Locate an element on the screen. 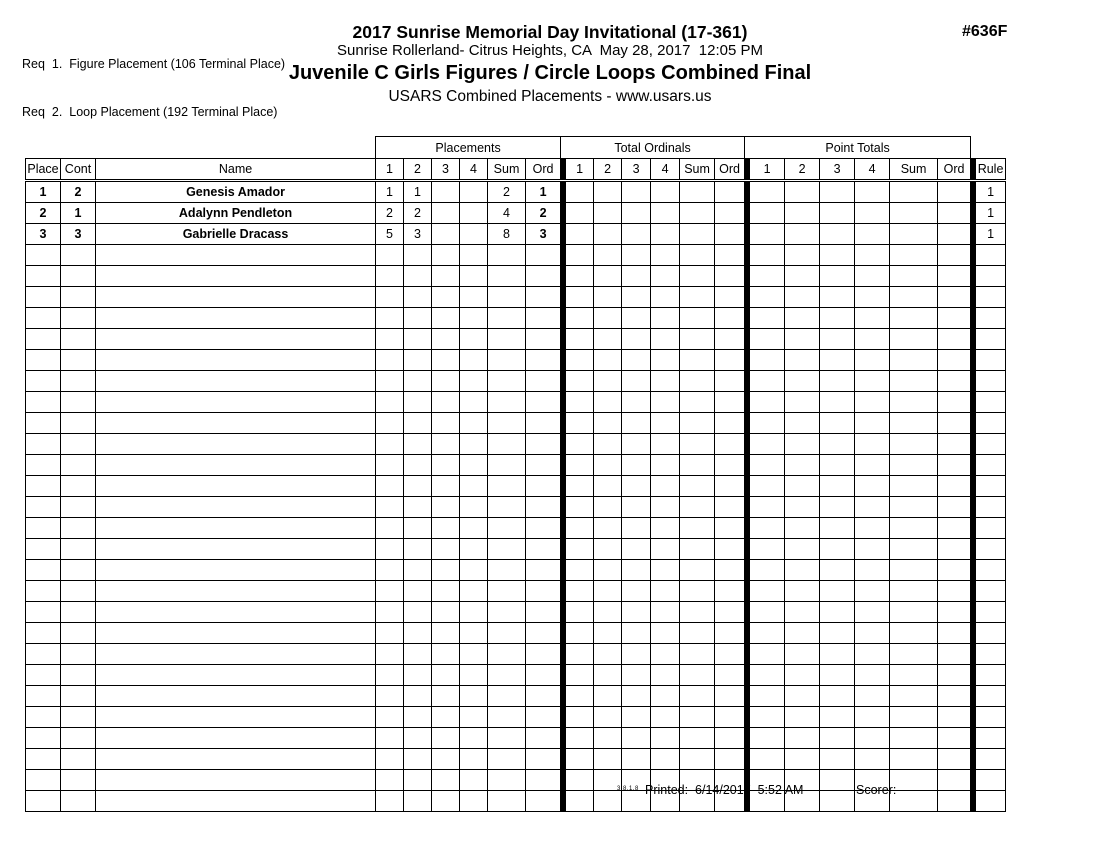 This screenshot has width=1100, height=850. cell-name: Gabrielle Dracass is located at coordinates (235, 234).